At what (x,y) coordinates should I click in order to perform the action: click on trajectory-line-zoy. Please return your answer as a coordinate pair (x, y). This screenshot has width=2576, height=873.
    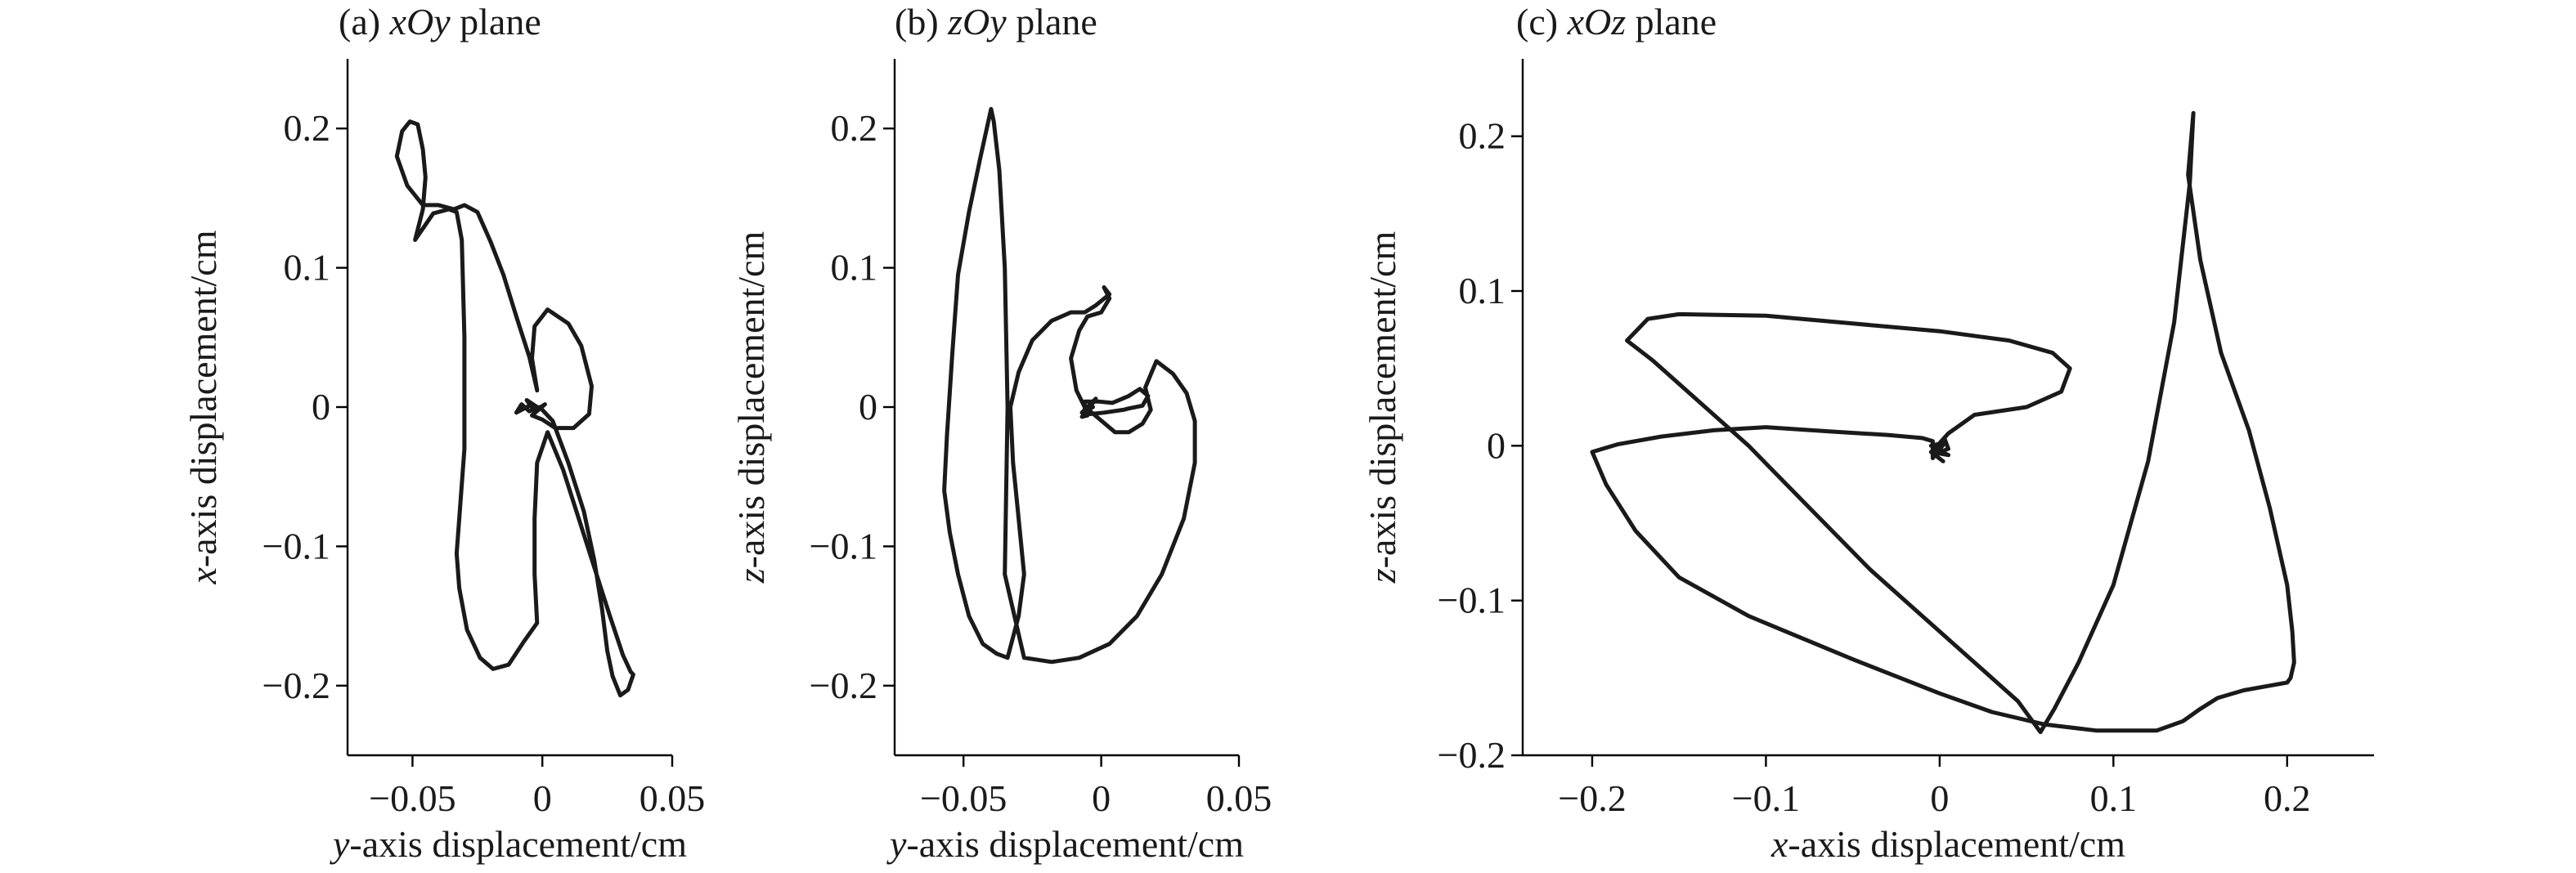
    Looking at the image, I should click on (1069, 386).